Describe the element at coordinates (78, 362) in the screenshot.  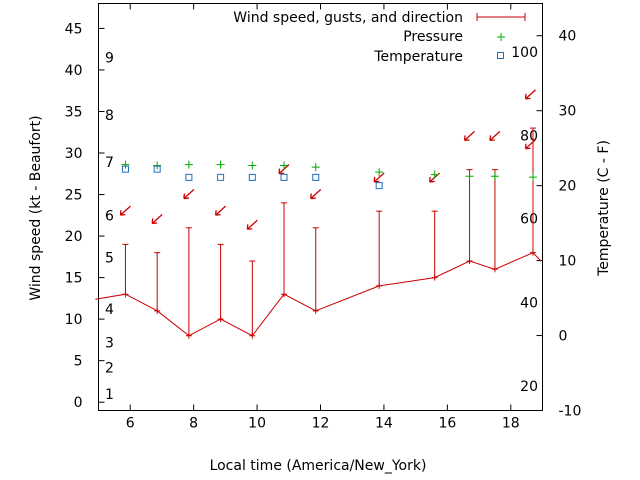
I see `y-left-tick-label: 5` at that location.